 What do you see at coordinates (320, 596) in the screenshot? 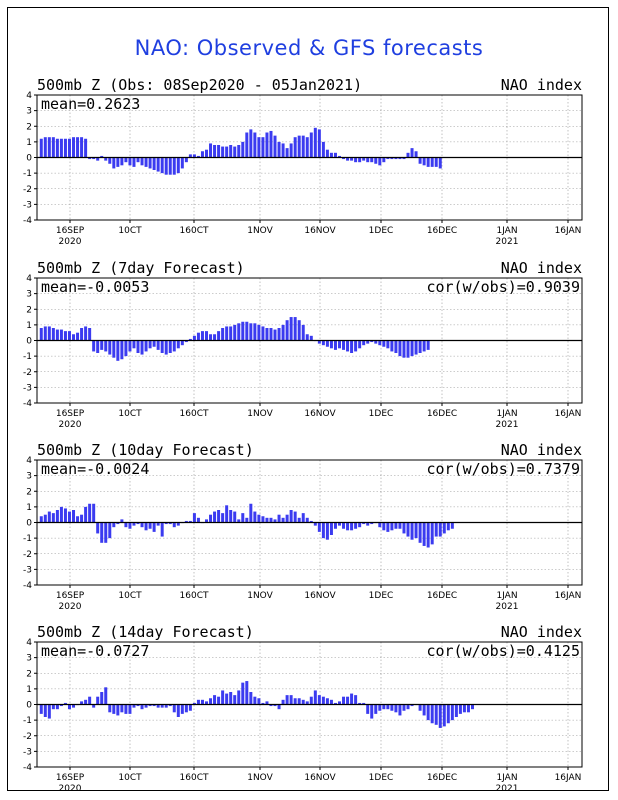
I see `x-tick-label: 16NOV` at bounding box center [320, 596].